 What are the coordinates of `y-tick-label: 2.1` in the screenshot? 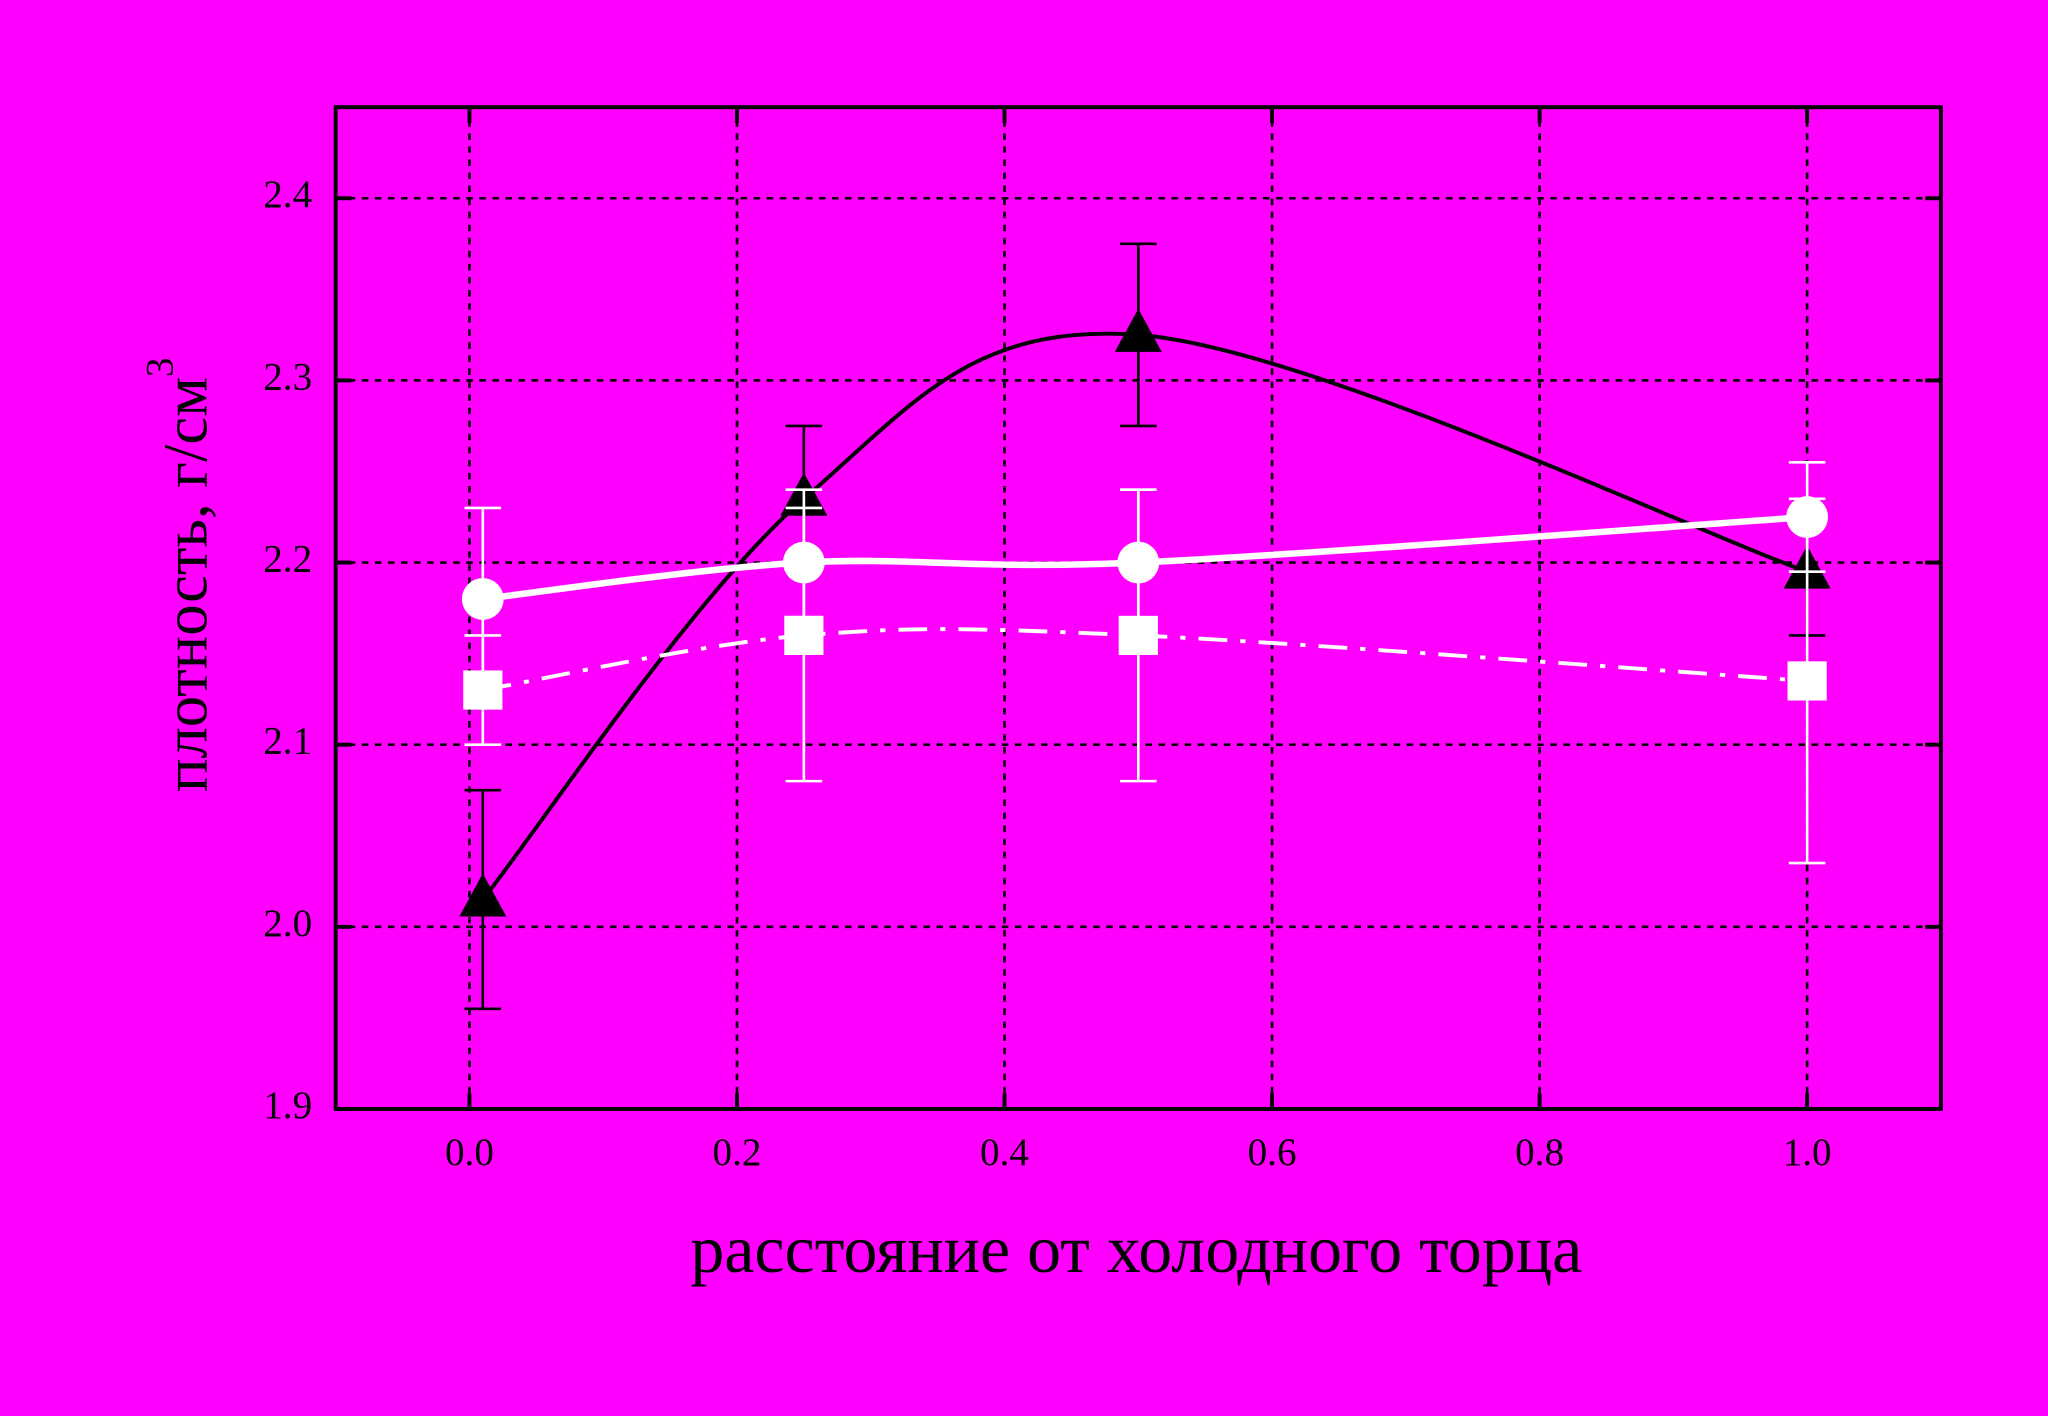 It's located at (287, 741).